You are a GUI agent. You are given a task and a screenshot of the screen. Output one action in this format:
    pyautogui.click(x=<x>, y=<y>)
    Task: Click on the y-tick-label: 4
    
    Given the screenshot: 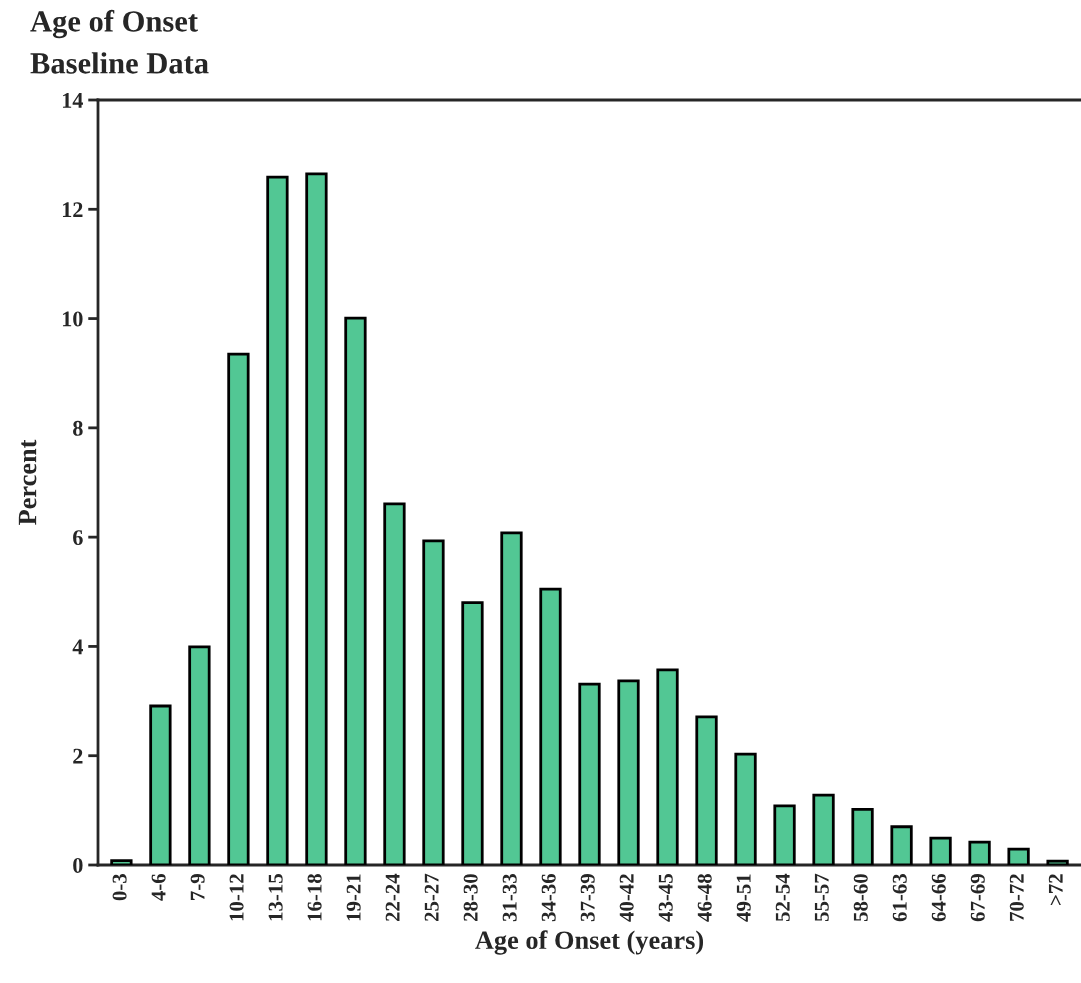 What is the action you would take?
    pyautogui.click(x=77, y=647)
    